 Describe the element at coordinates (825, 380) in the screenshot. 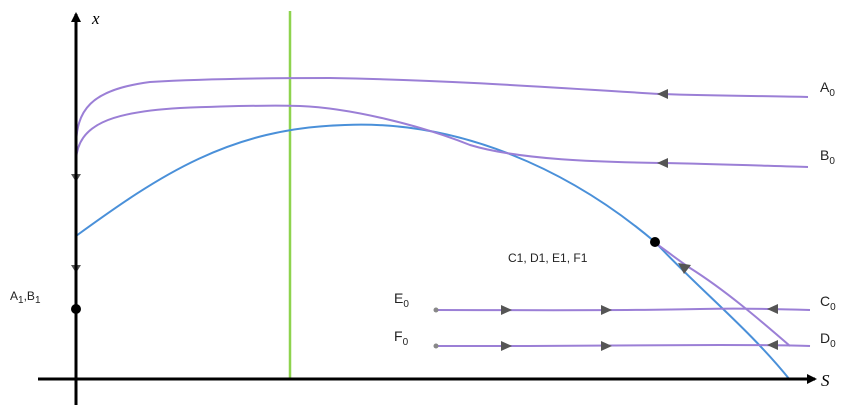

I see `x-axis-label: S` at that location.